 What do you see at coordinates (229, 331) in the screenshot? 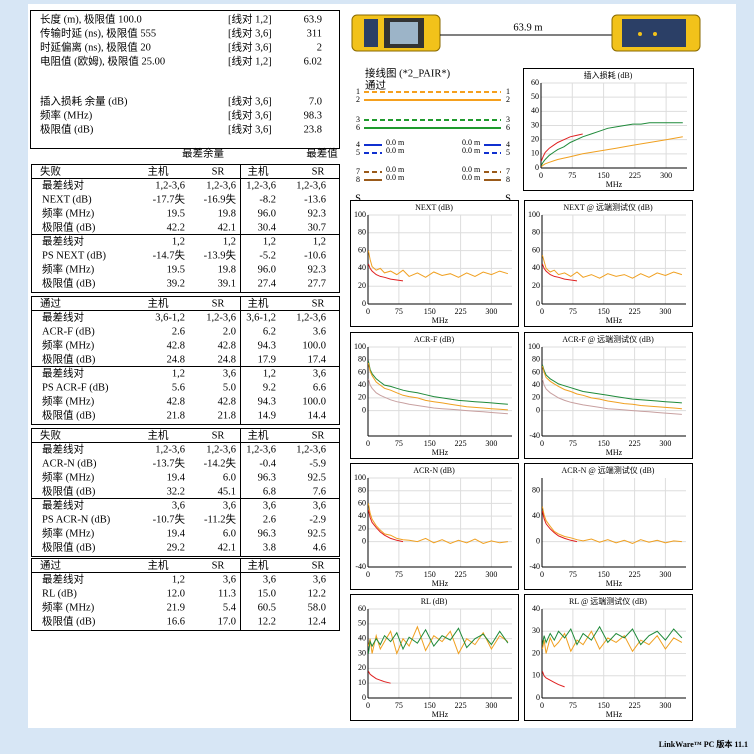
I see `cell-value: 2.0` at bounding box center [229, 331].